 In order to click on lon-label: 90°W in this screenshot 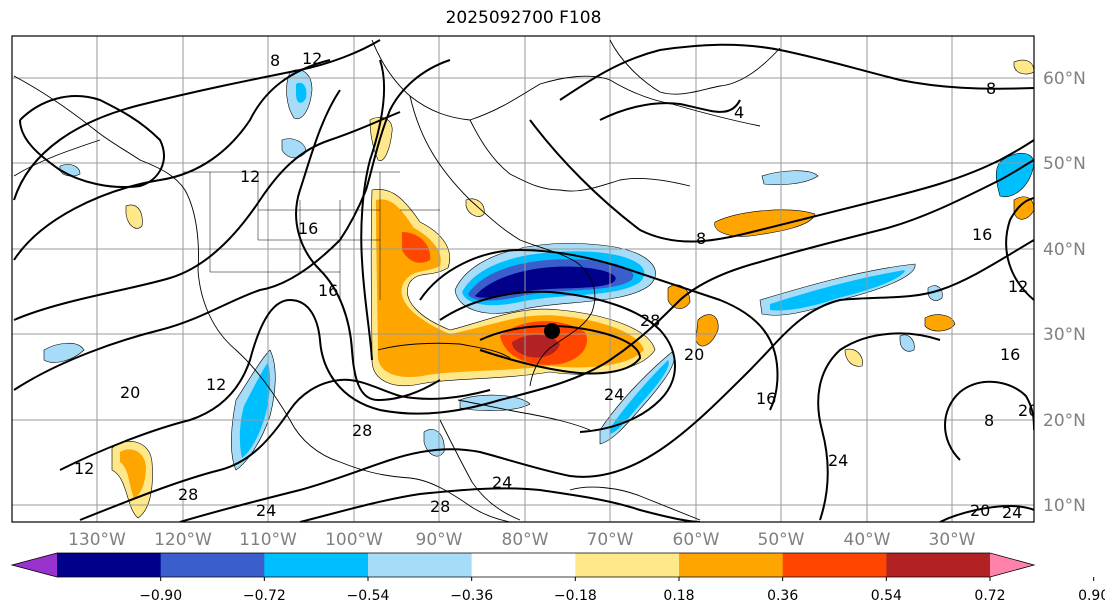, I will do `click(439, 540)`.